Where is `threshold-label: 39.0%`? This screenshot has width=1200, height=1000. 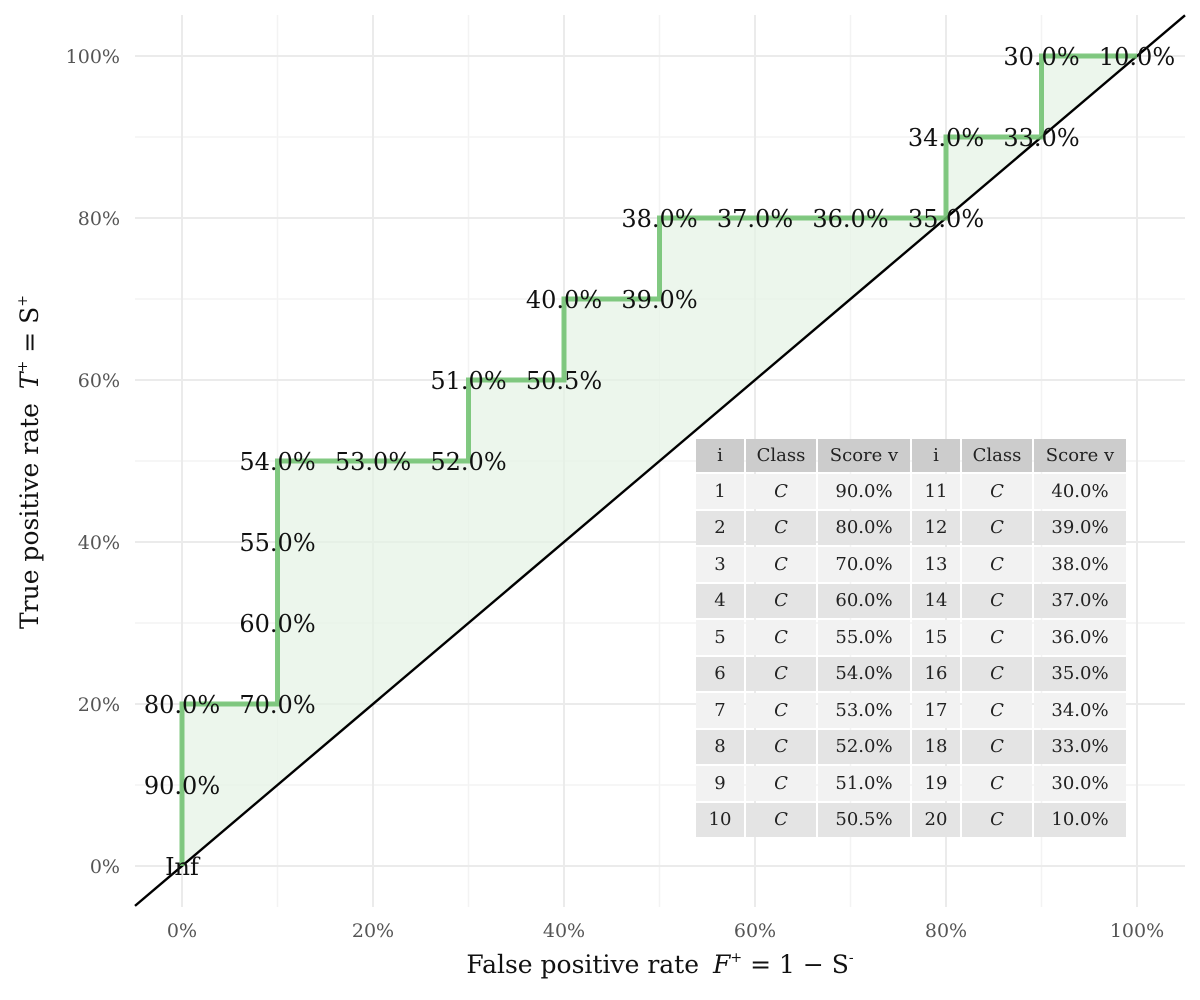 threshold-label: 39.0% is located at coordinates (659, 300).